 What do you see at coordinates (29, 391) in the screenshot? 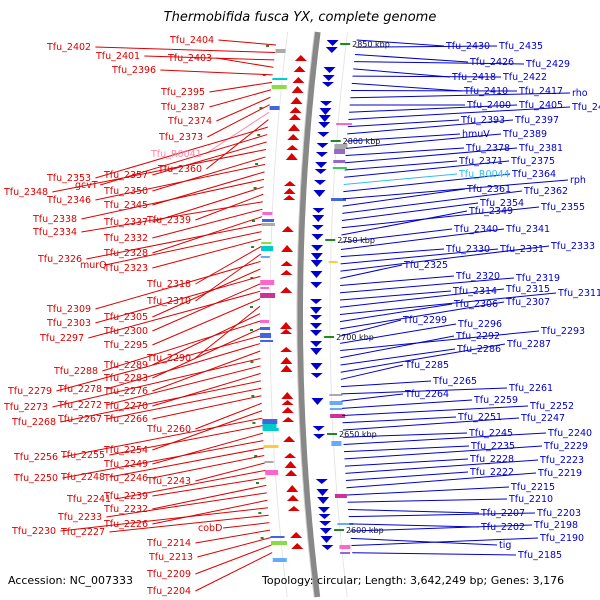
I see `left-gene-label: Tfu_2279` at bounding box center [29, 391].